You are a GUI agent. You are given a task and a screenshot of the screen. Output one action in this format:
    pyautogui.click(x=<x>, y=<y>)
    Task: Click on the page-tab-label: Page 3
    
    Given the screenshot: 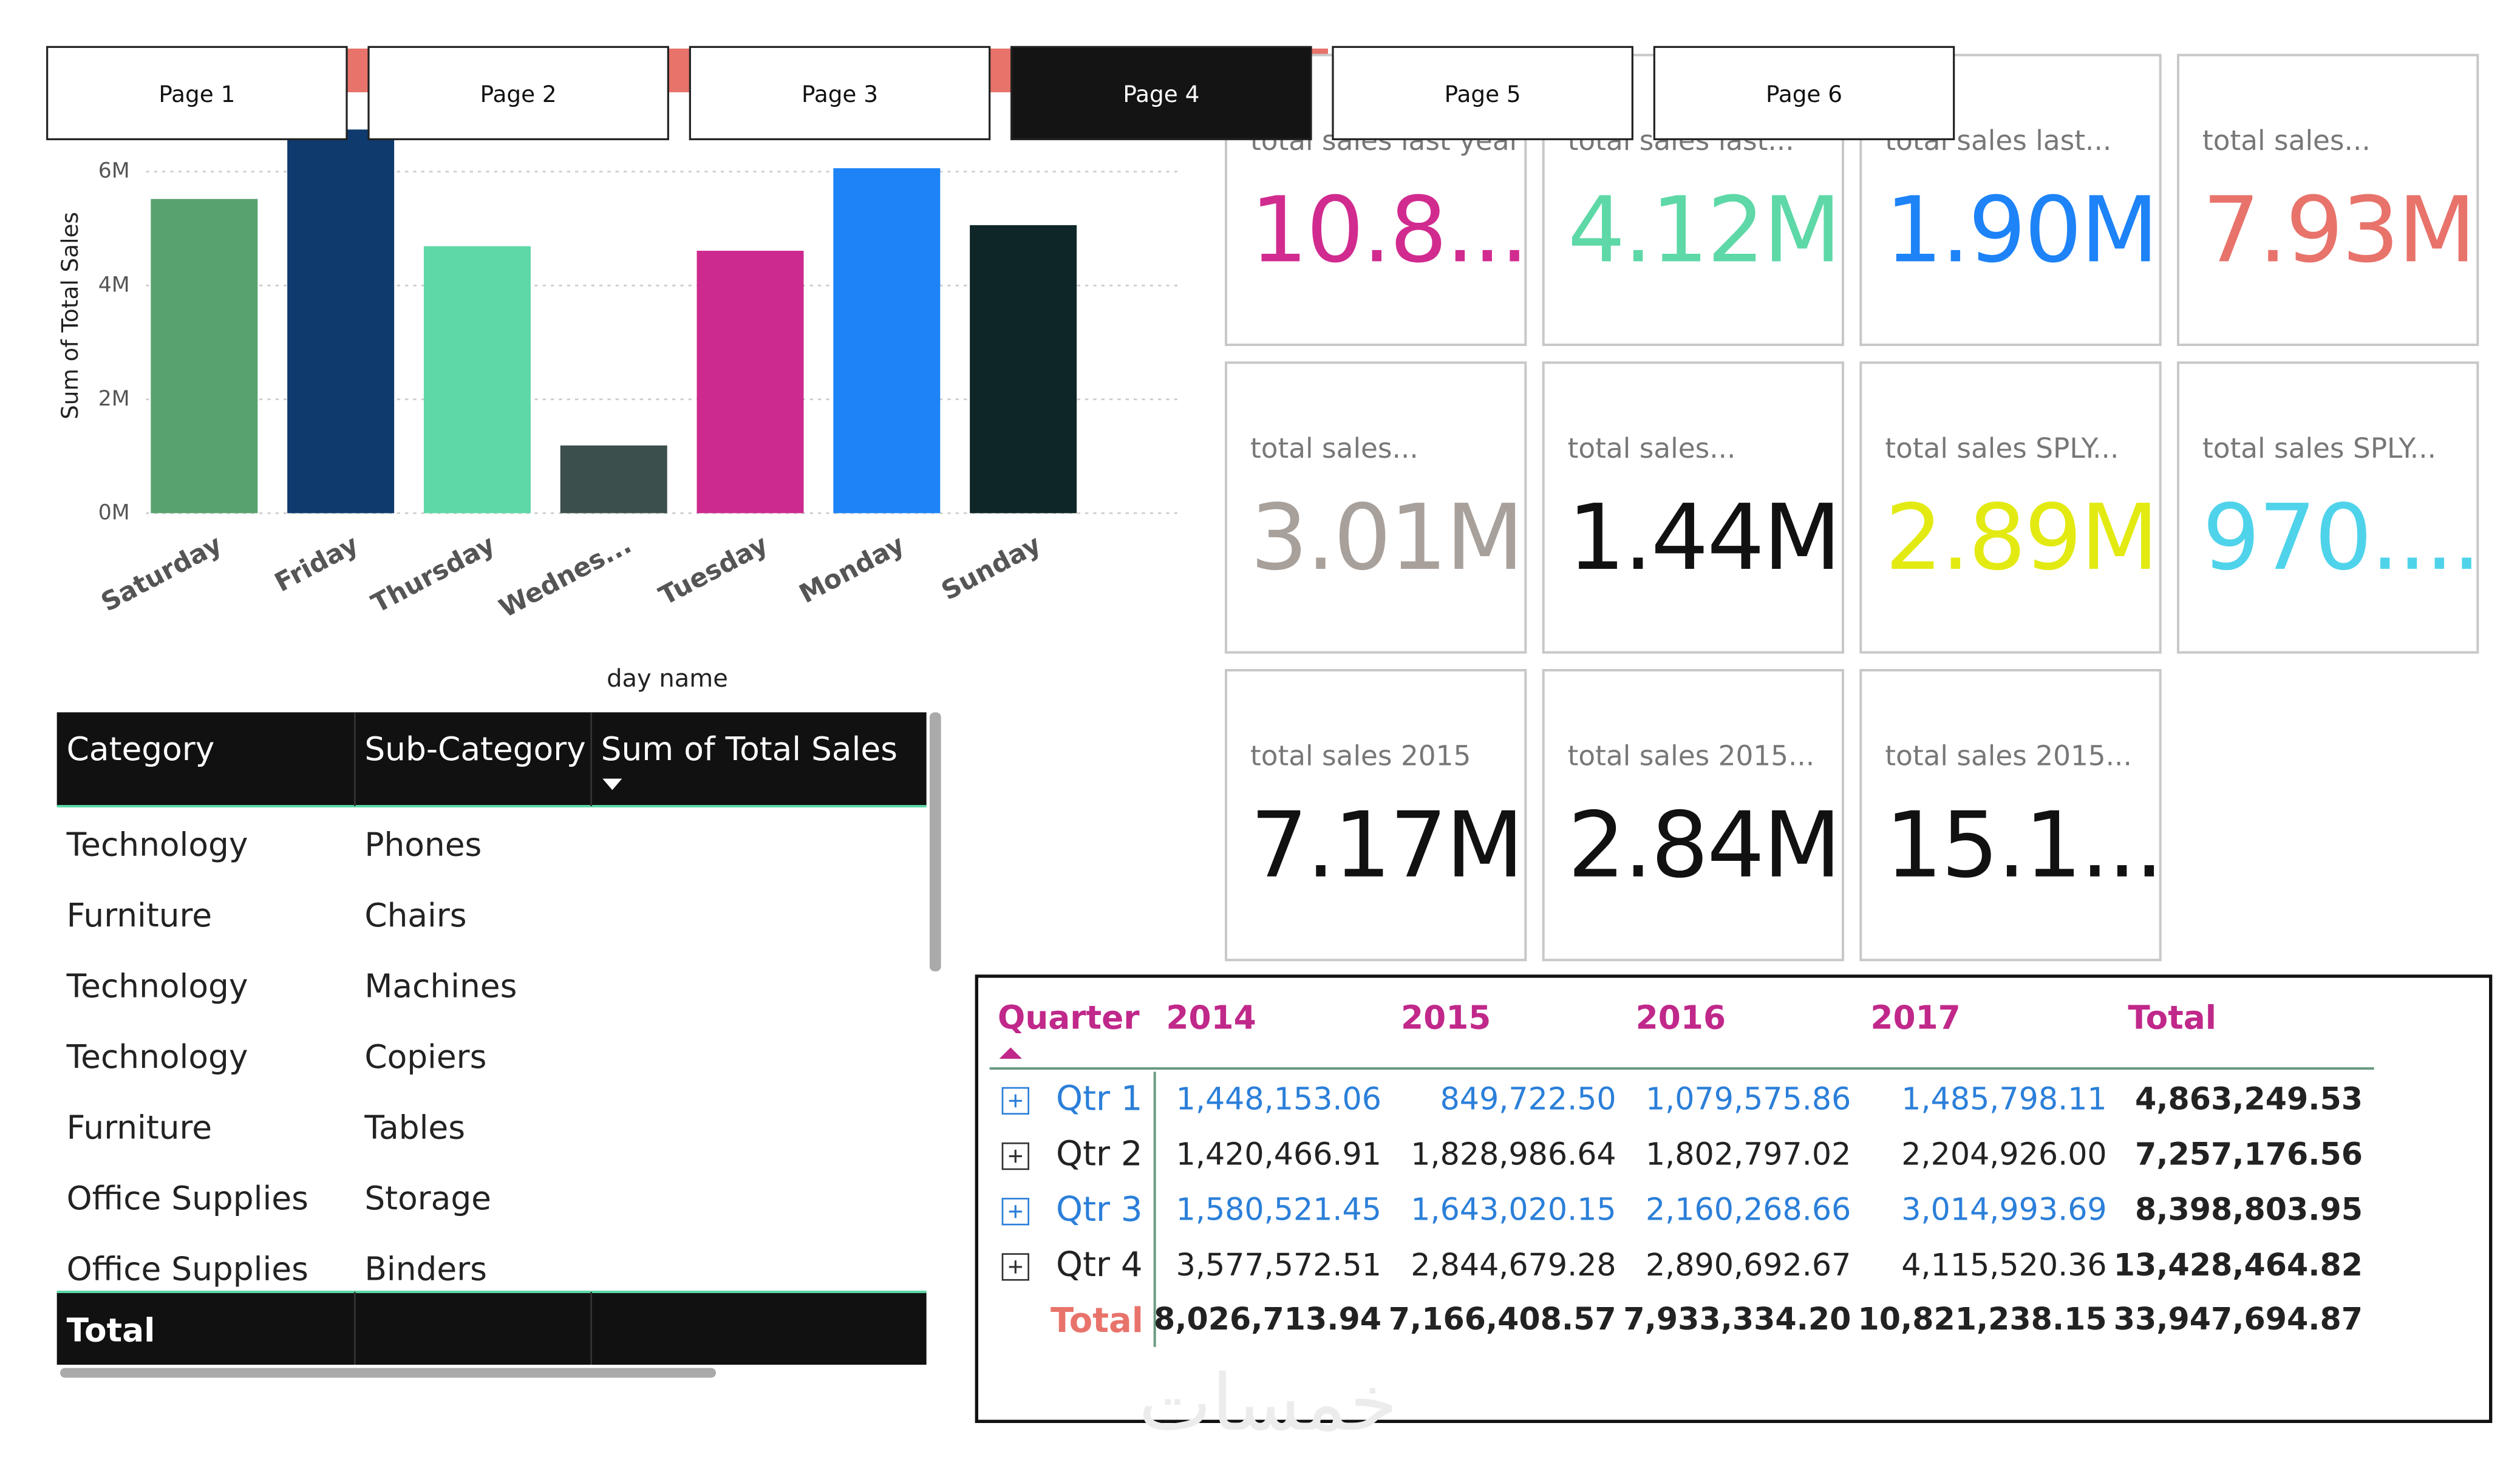 What is the action you would take?
    pyautogui.click(x=840, y=94)
    